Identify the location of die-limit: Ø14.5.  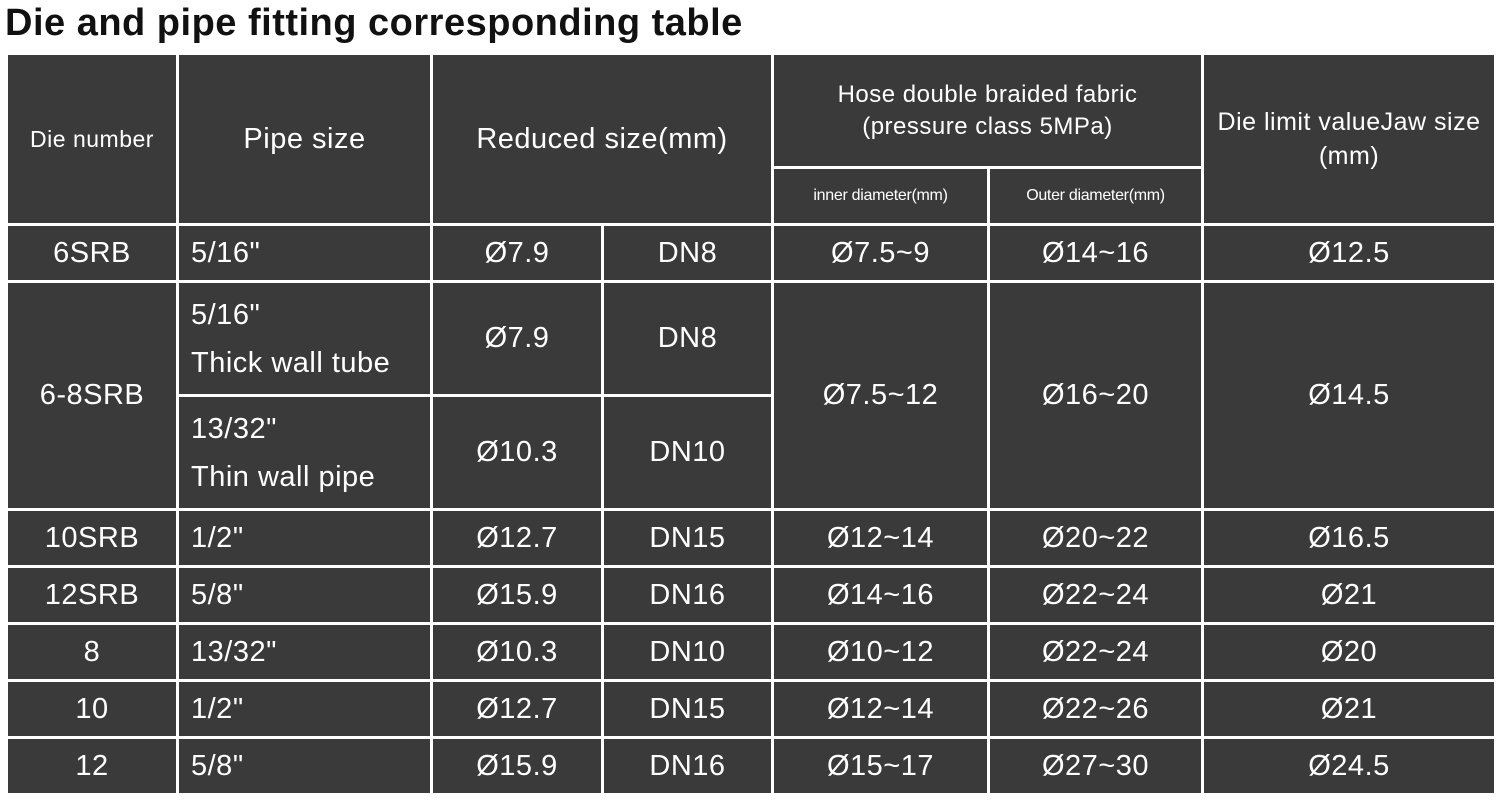
(1349, 395).